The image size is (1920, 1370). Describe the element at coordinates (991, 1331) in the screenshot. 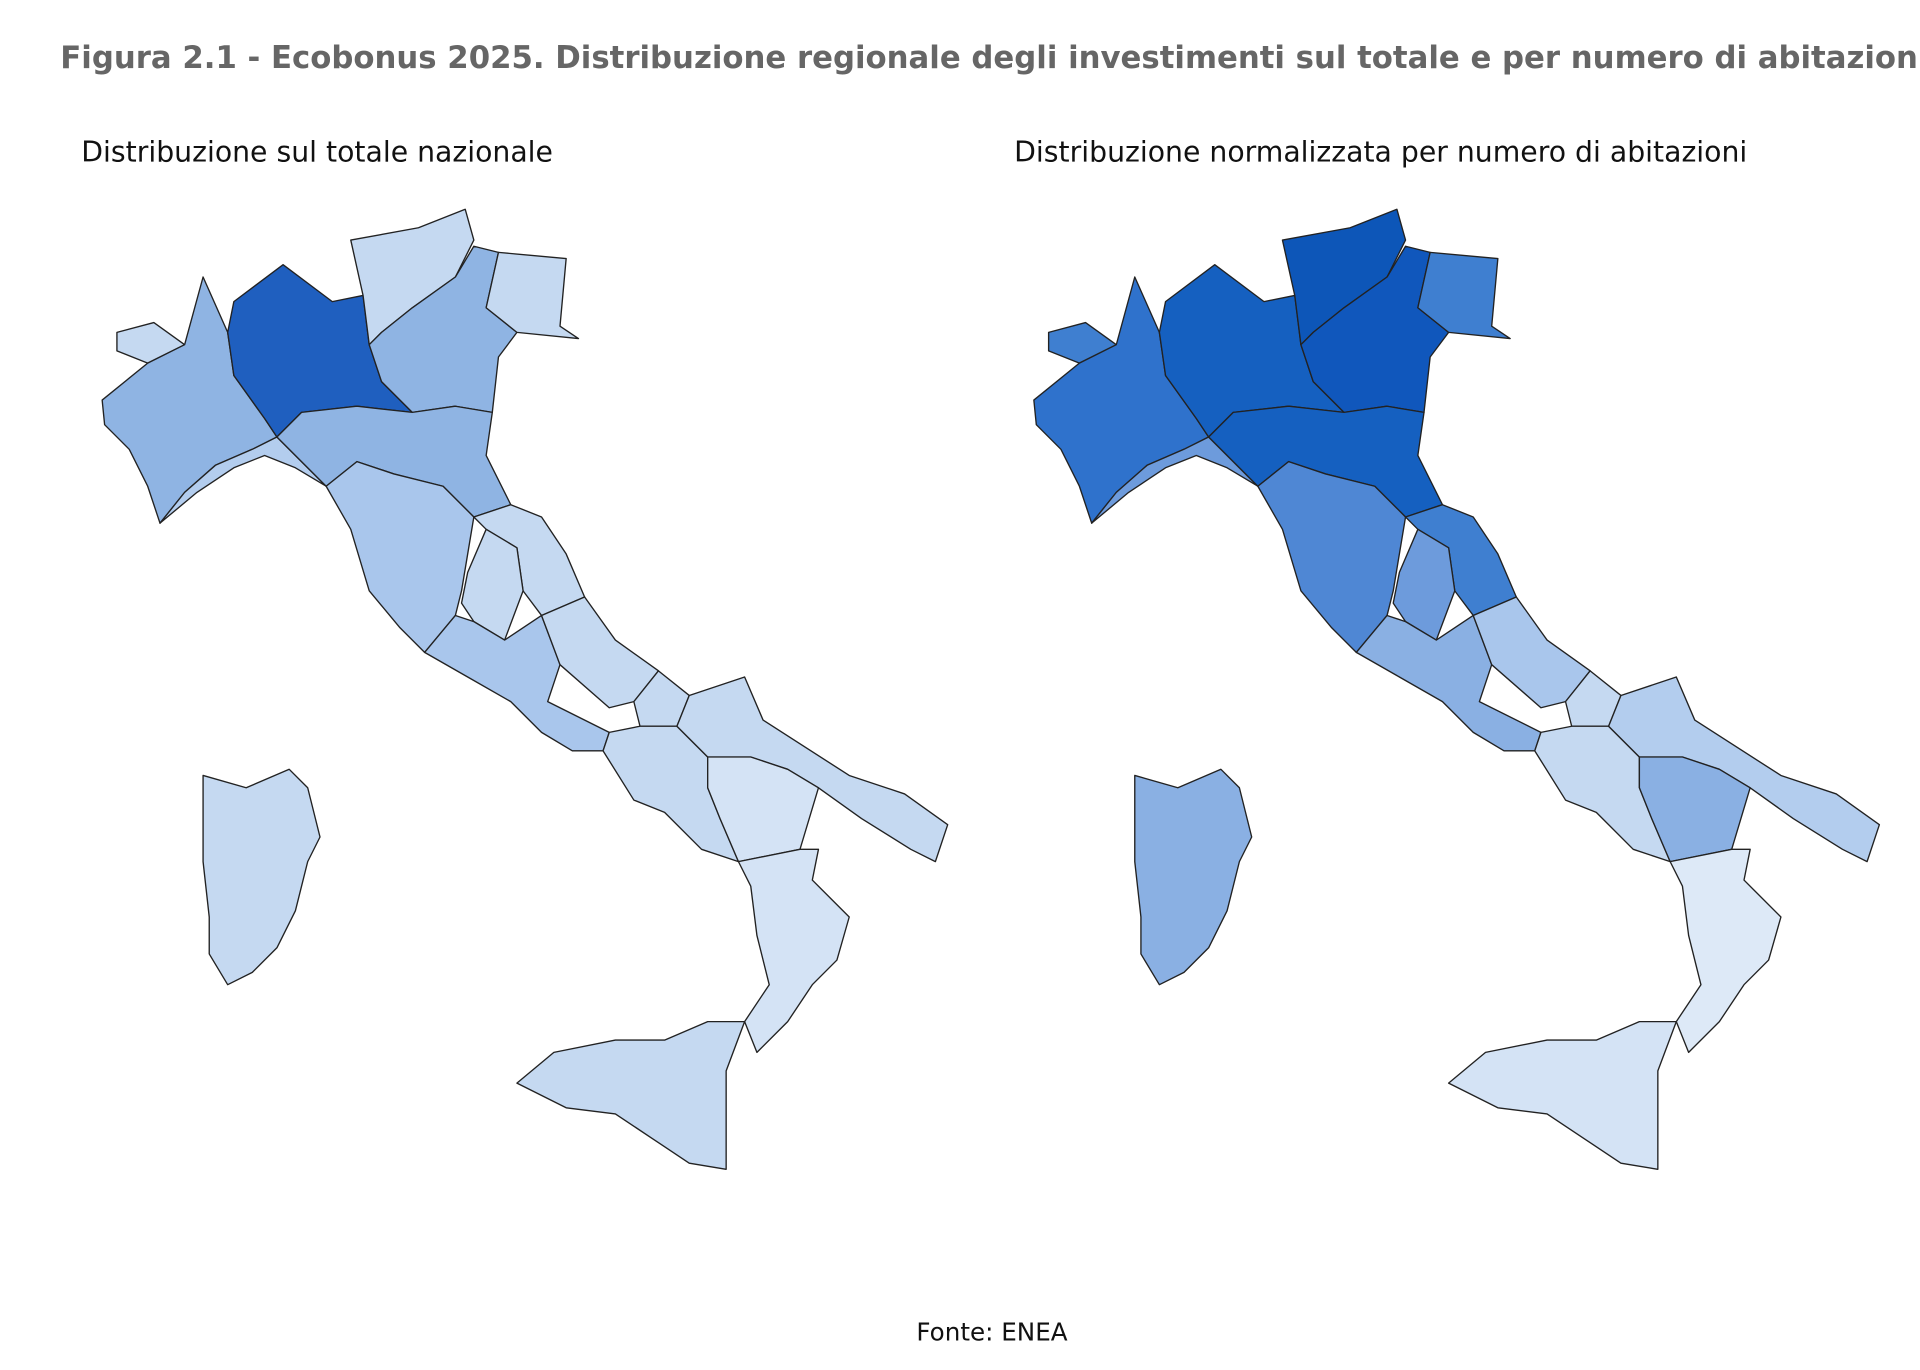

I see `source: Fonte: ENEA` at that location.